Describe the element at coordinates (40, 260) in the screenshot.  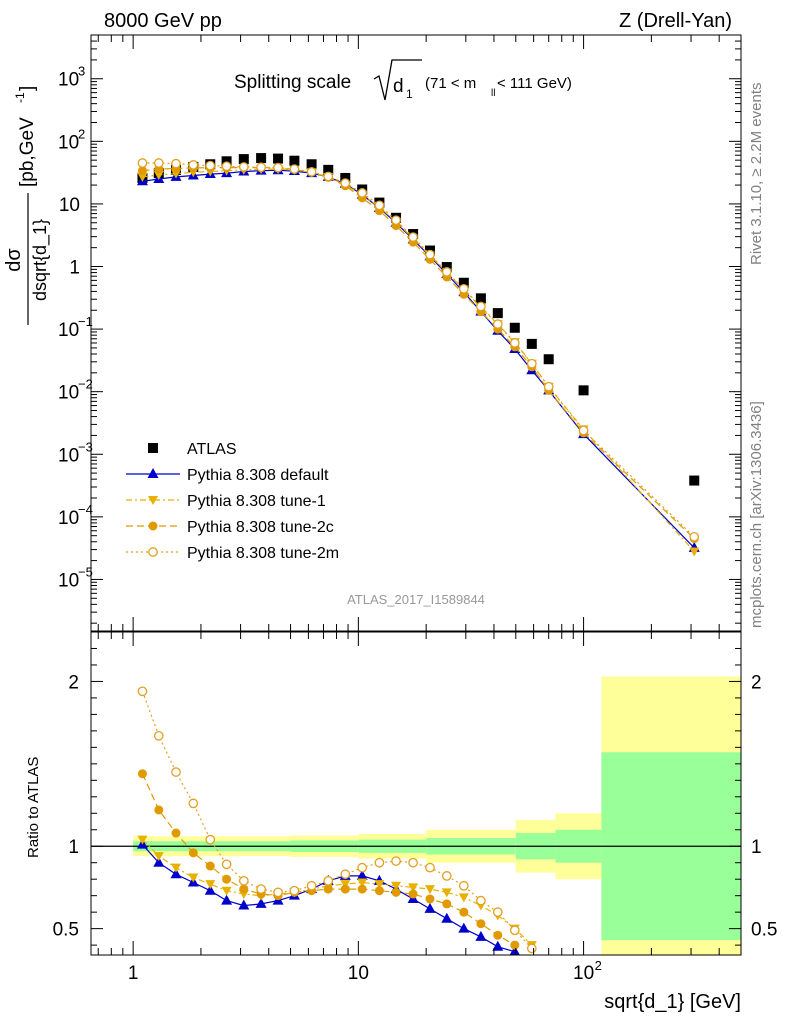
I see `y-label-den: dsqrt{d_1}` at that location.